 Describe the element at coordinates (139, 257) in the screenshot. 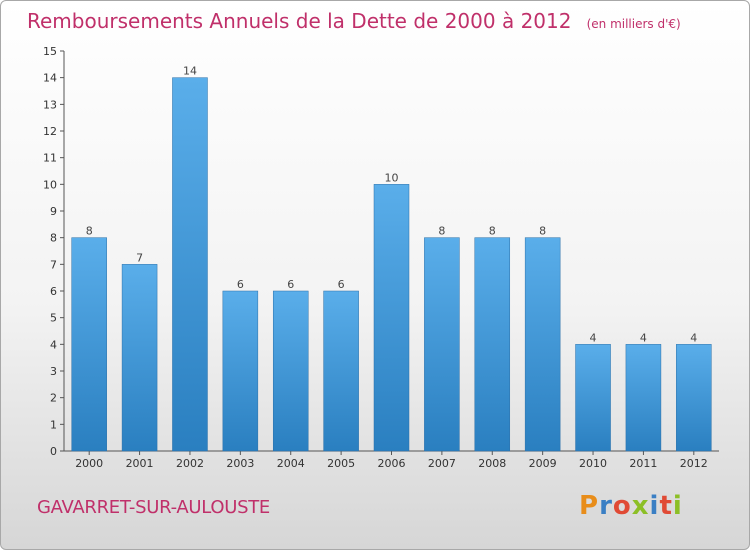

I see `data-label: 7` at that location.